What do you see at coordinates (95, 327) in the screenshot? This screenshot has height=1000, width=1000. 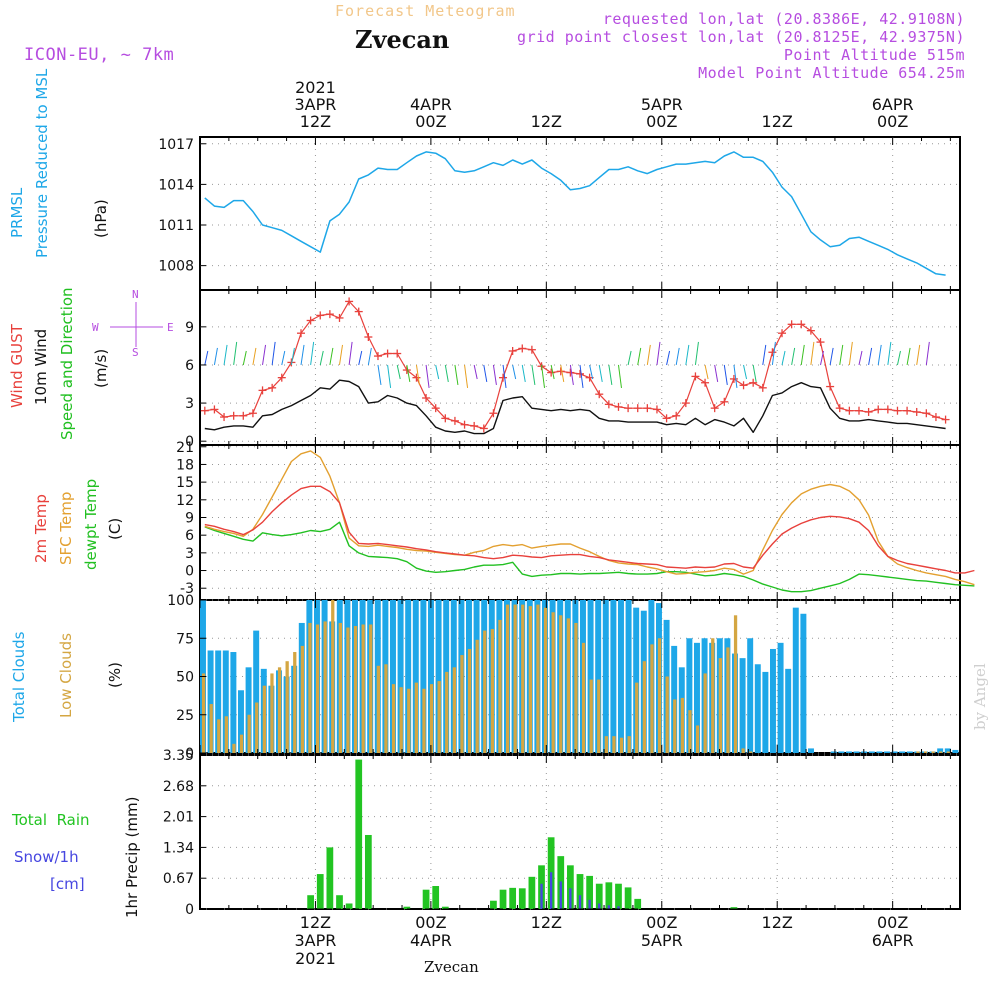 I see `compass-w: W` at bounding box center [95, 327].